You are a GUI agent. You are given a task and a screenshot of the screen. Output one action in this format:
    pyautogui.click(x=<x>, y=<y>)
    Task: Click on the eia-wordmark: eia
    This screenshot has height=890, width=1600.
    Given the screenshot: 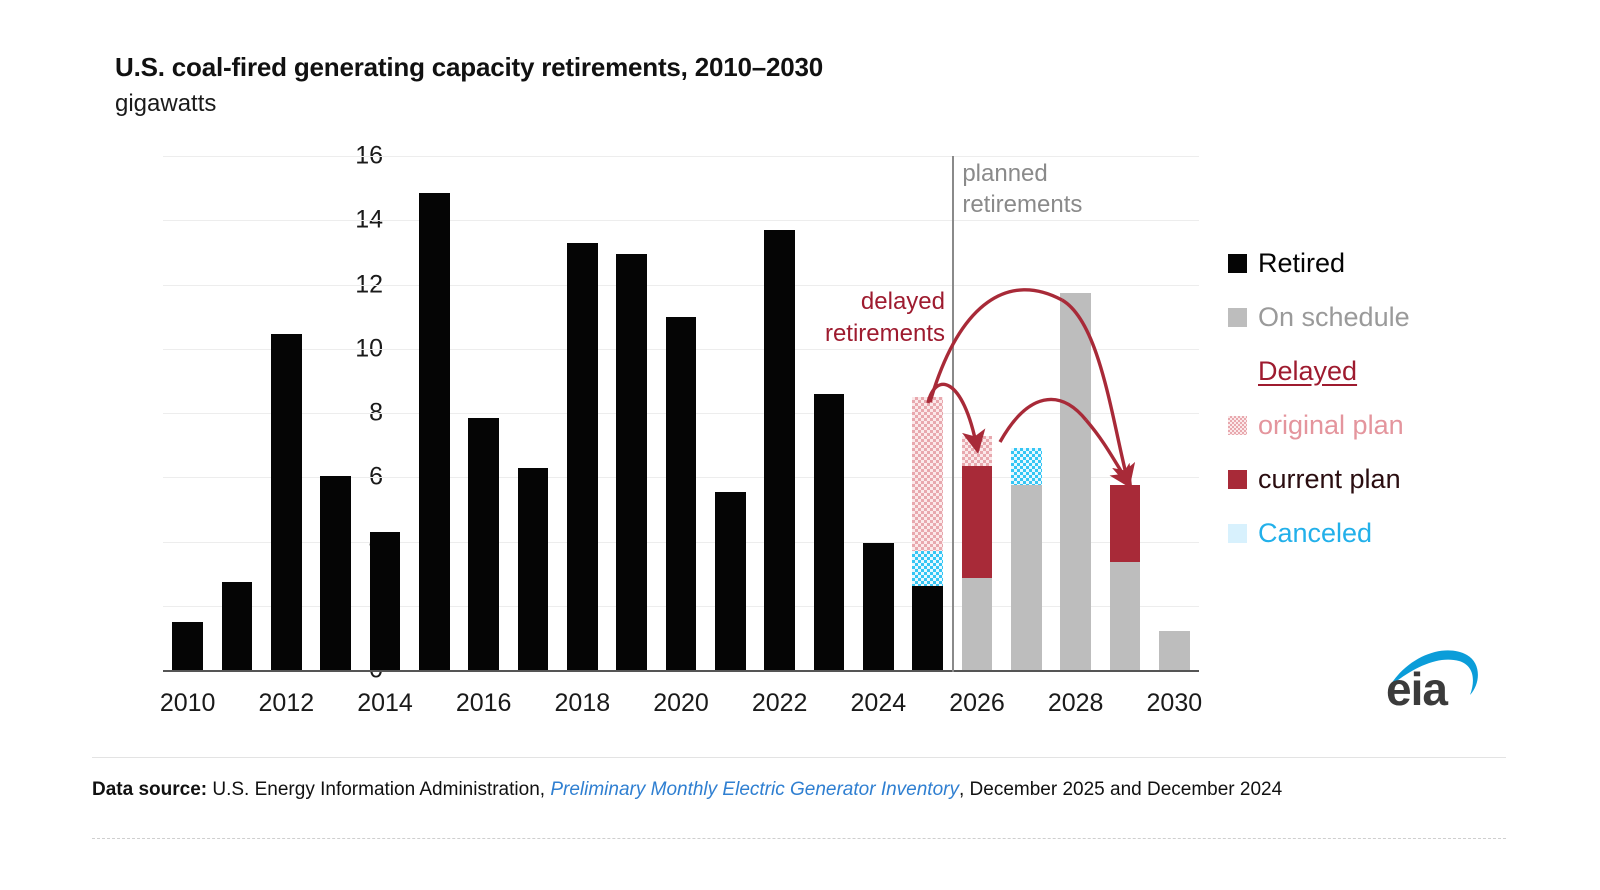 What is the action you would take?
    pyautogui.click(x=1417, y=686)
    